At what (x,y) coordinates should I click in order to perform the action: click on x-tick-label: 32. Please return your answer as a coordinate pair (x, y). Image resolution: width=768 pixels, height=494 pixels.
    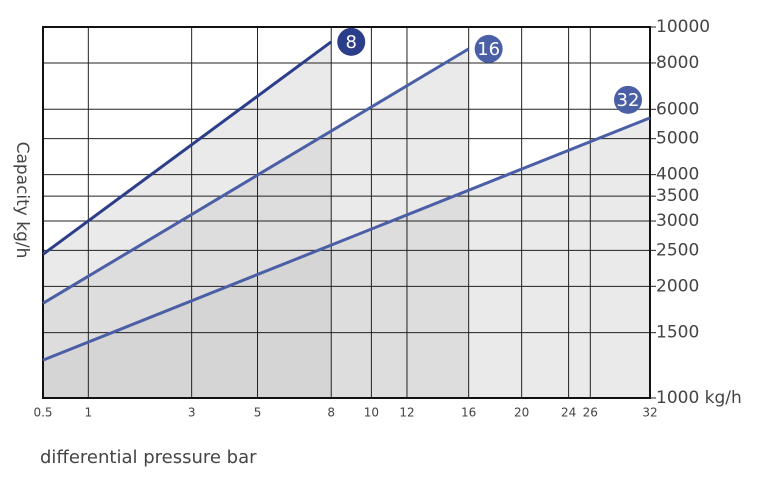
    Looking at the image, I should click on (649, 413).